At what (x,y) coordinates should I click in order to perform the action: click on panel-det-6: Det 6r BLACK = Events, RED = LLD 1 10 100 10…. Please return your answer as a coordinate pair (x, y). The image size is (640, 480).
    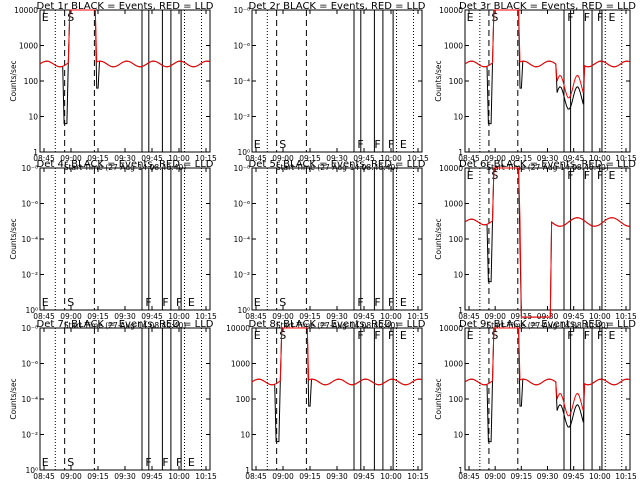
    Looking at the image, I should click on (535, 244).